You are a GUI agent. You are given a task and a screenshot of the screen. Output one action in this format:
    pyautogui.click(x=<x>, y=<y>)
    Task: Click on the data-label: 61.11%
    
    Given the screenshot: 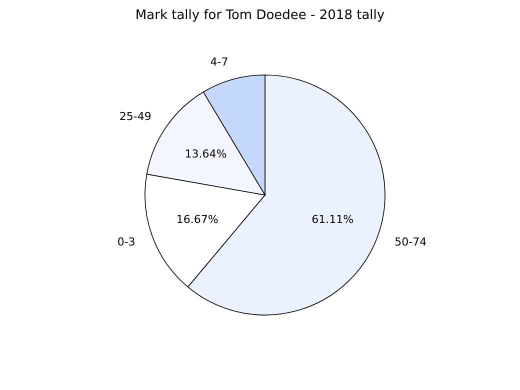 What is the action you would take?
    pyautogui.click(x=333, y=219)
    